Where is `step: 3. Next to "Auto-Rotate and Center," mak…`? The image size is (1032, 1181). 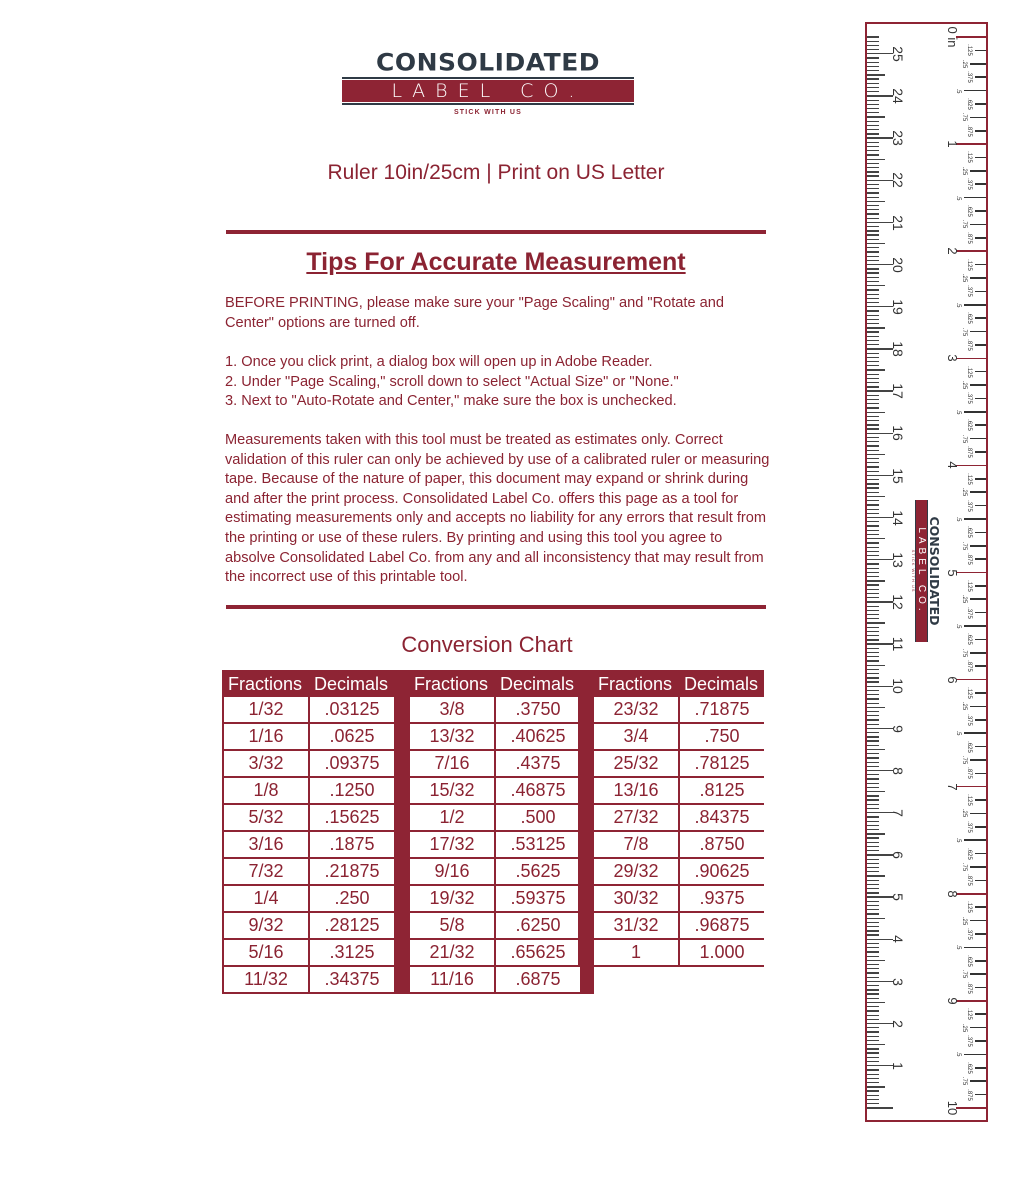
step: 3. Next to "Auto-Rotate and Center," mak… is located at coordinates (451, 401).